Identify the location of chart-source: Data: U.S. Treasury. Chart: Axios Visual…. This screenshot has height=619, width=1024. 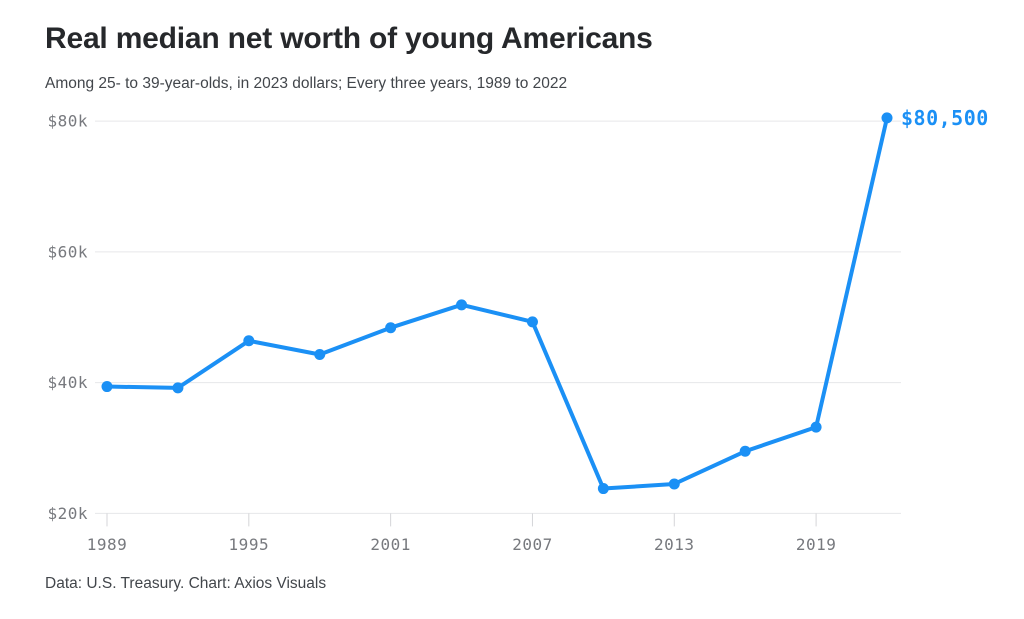
(186, 583).